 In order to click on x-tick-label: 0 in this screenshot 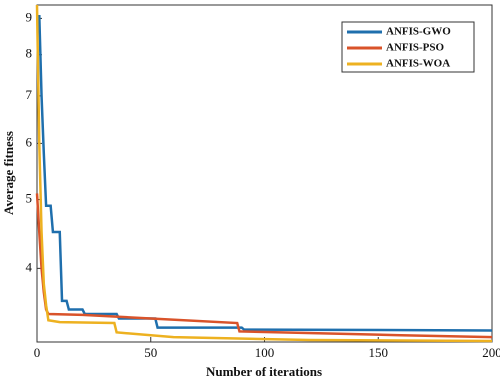, I will do `click(37, 352)`.